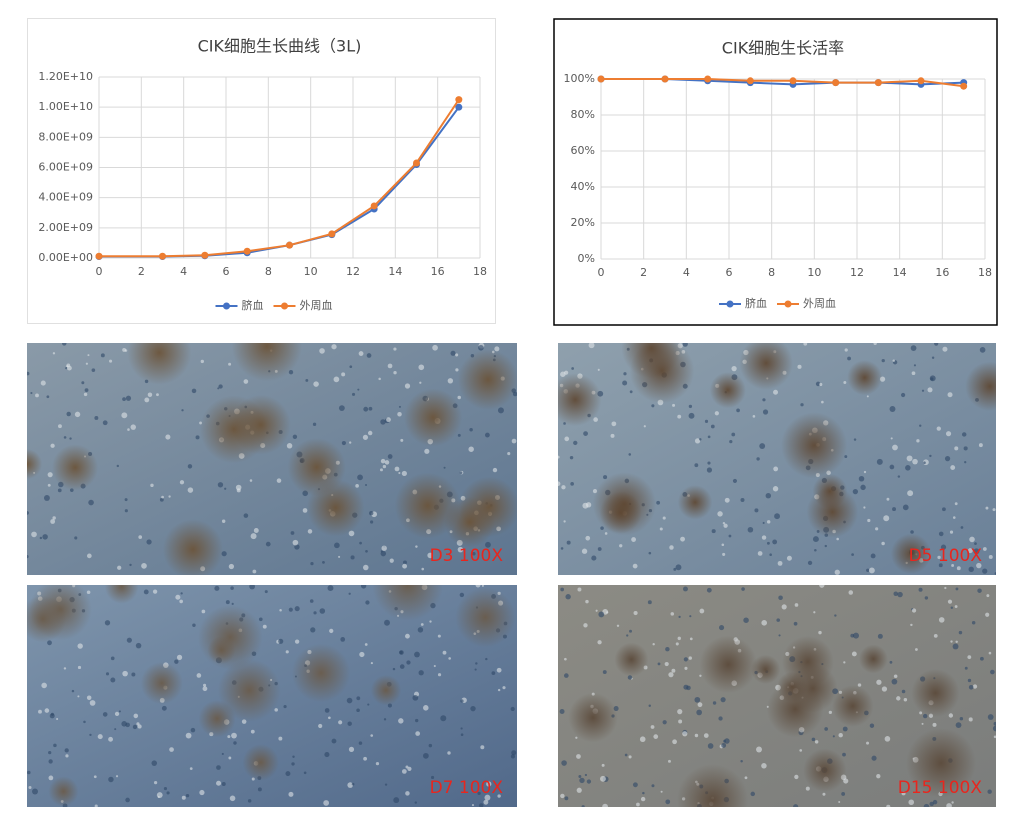 Image resolution: width=1019 pixels, height=827 pixels. Describe the element at coordinates (311, 271) in the screenshot. I see `x-tick-label: 10` at that location.